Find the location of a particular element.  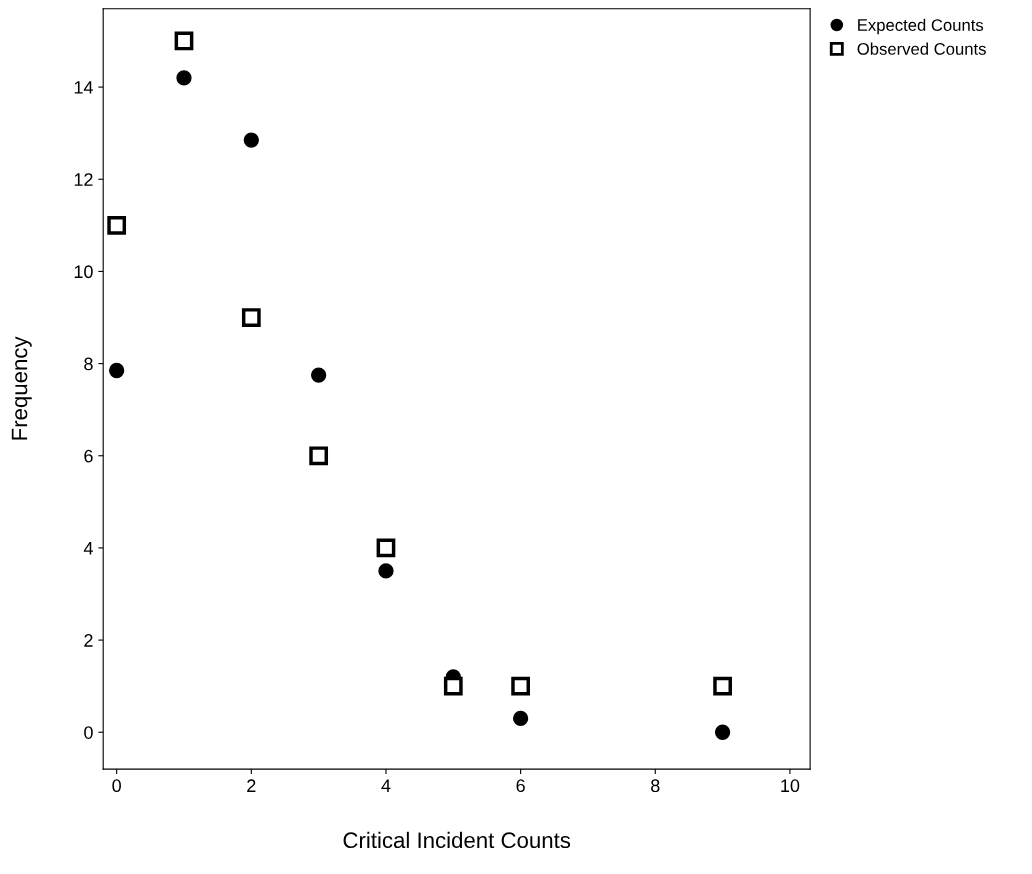

y-tick-label: 8 is located at coordinates (88, 364).